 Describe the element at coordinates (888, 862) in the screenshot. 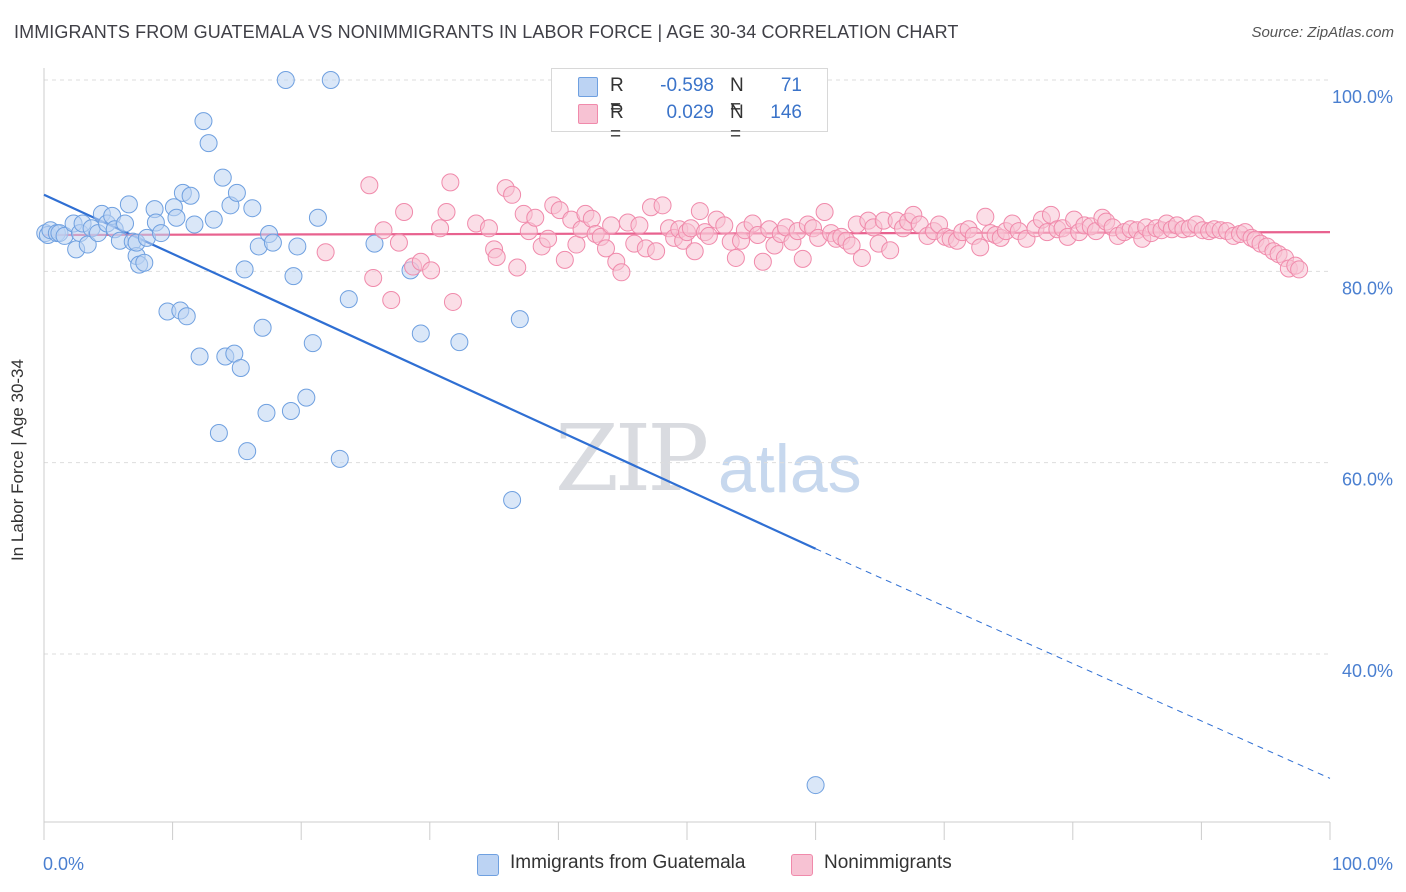

I see `bottom-legend-label-nonimmigrants: Nonimmigrants` at that location.